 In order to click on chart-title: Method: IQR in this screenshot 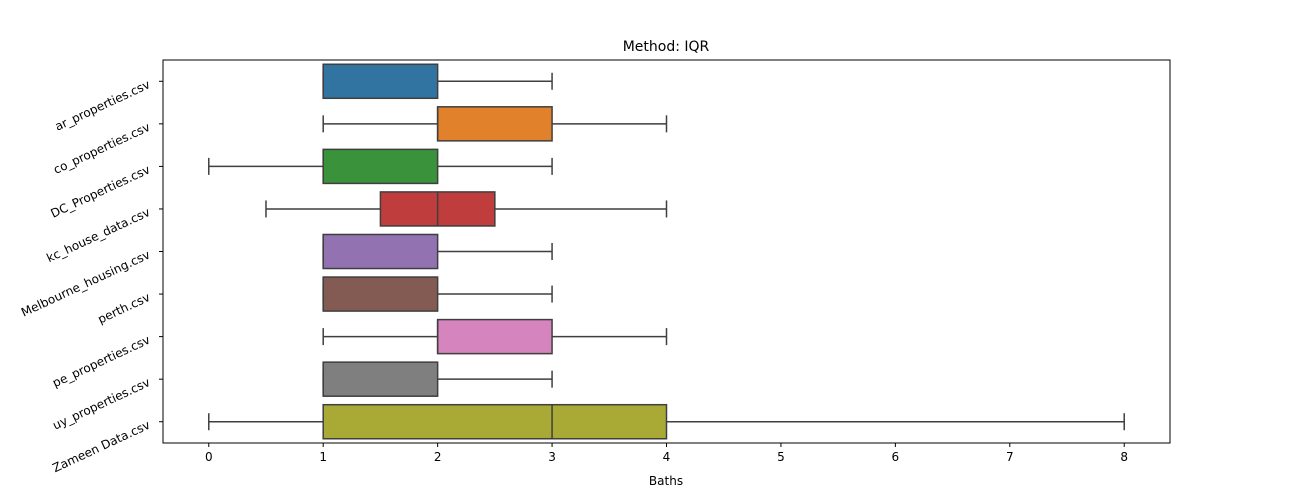, I will do `click(666, 47)`.